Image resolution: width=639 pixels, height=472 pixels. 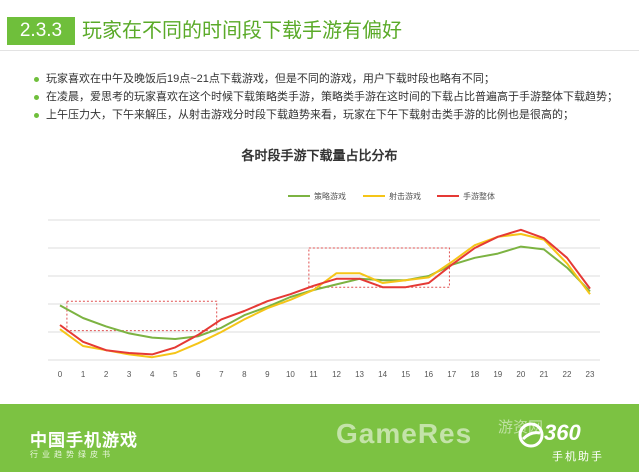 What do you see at coordinates (319, 50) in the screenshot?
I see `header-divider` at bounding box center [319, 50].